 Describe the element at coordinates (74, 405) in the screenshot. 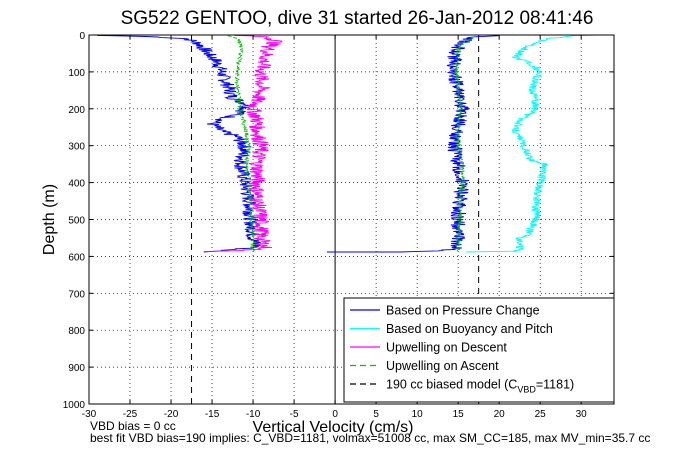

I see `y-tick-label: 1000` at that location.